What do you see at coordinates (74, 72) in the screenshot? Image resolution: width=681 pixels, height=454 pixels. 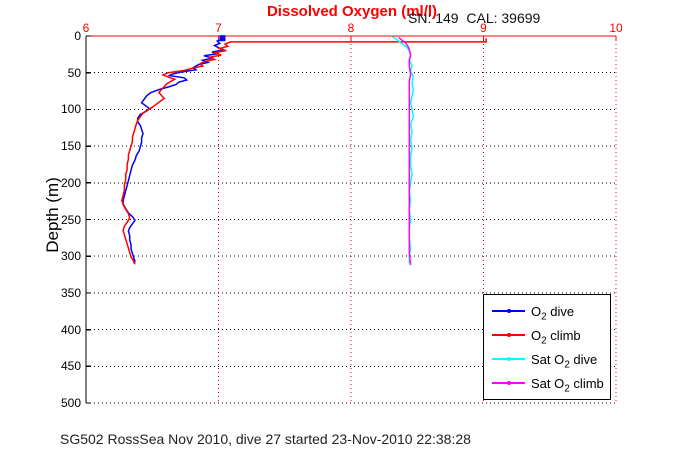 I see `y-tick-label: 50` at bounding box center [74, 72].